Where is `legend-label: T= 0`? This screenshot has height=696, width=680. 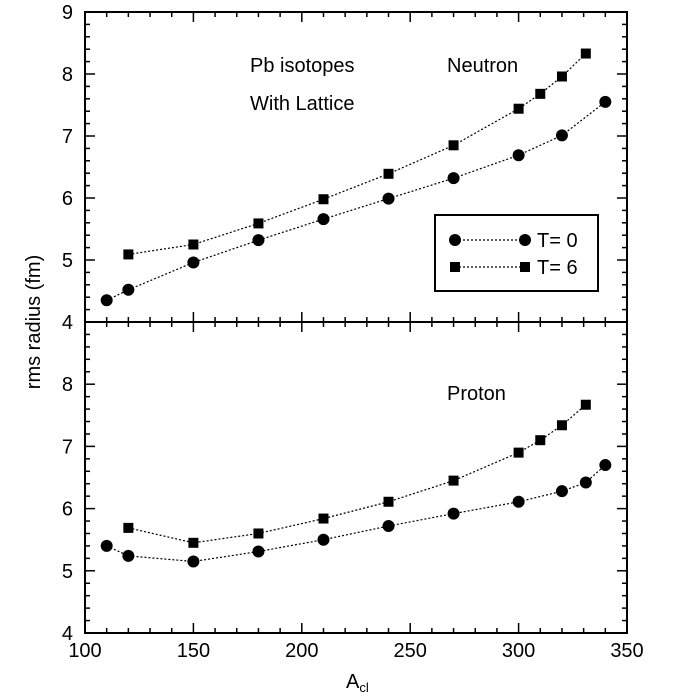 legend-label: T= 0 is located at coordinates (557, 241).